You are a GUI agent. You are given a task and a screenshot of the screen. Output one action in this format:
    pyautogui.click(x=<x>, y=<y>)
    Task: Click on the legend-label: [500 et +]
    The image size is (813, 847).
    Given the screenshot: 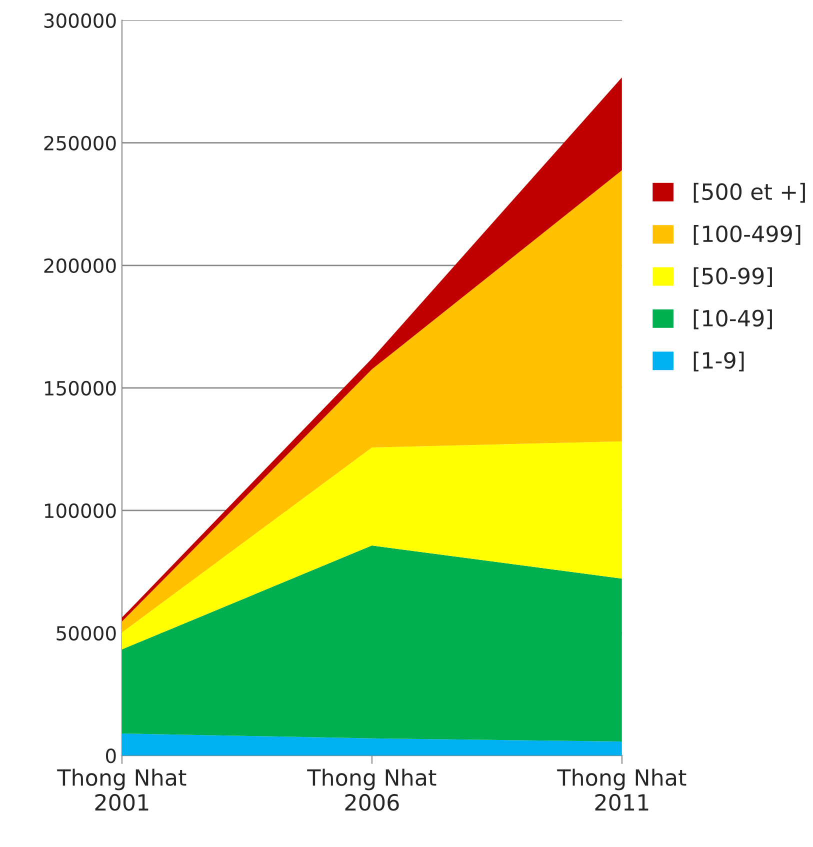 What is the action you would take?
    pyautogui.click(x=749, y=192)
    